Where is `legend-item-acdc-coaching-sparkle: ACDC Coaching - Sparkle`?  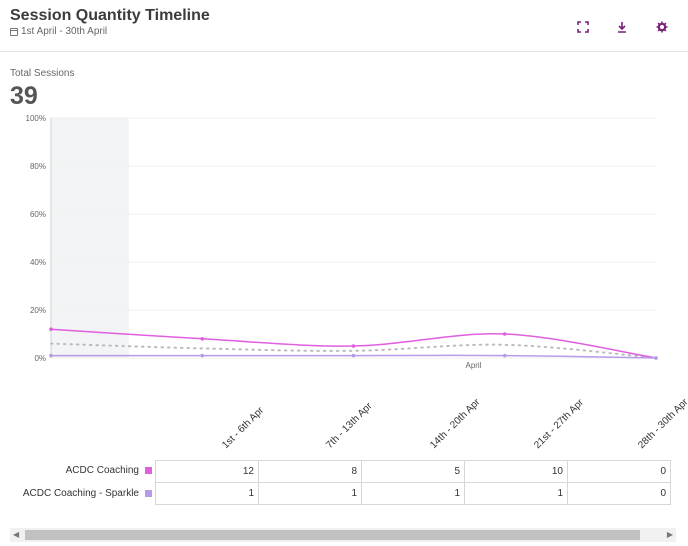 legend-item-acdc-coaching-sparkle: ACDC Coaching - Sparkle is located at coordinates (76, 493).